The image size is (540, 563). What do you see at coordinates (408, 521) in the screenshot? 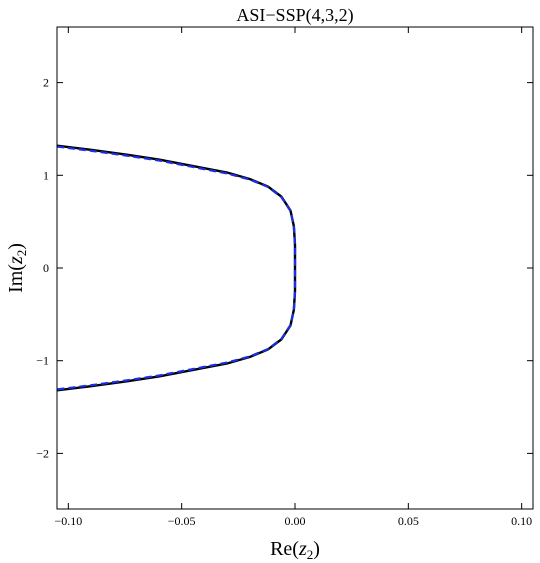
I see `x-tick-label: 0.05` at bounding box center [408, 521].